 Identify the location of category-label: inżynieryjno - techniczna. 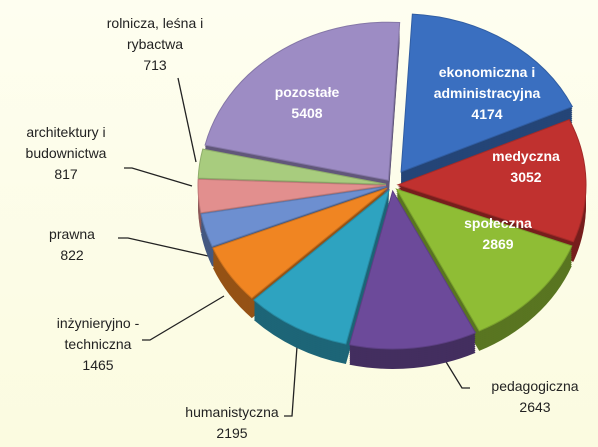
(98, 333).